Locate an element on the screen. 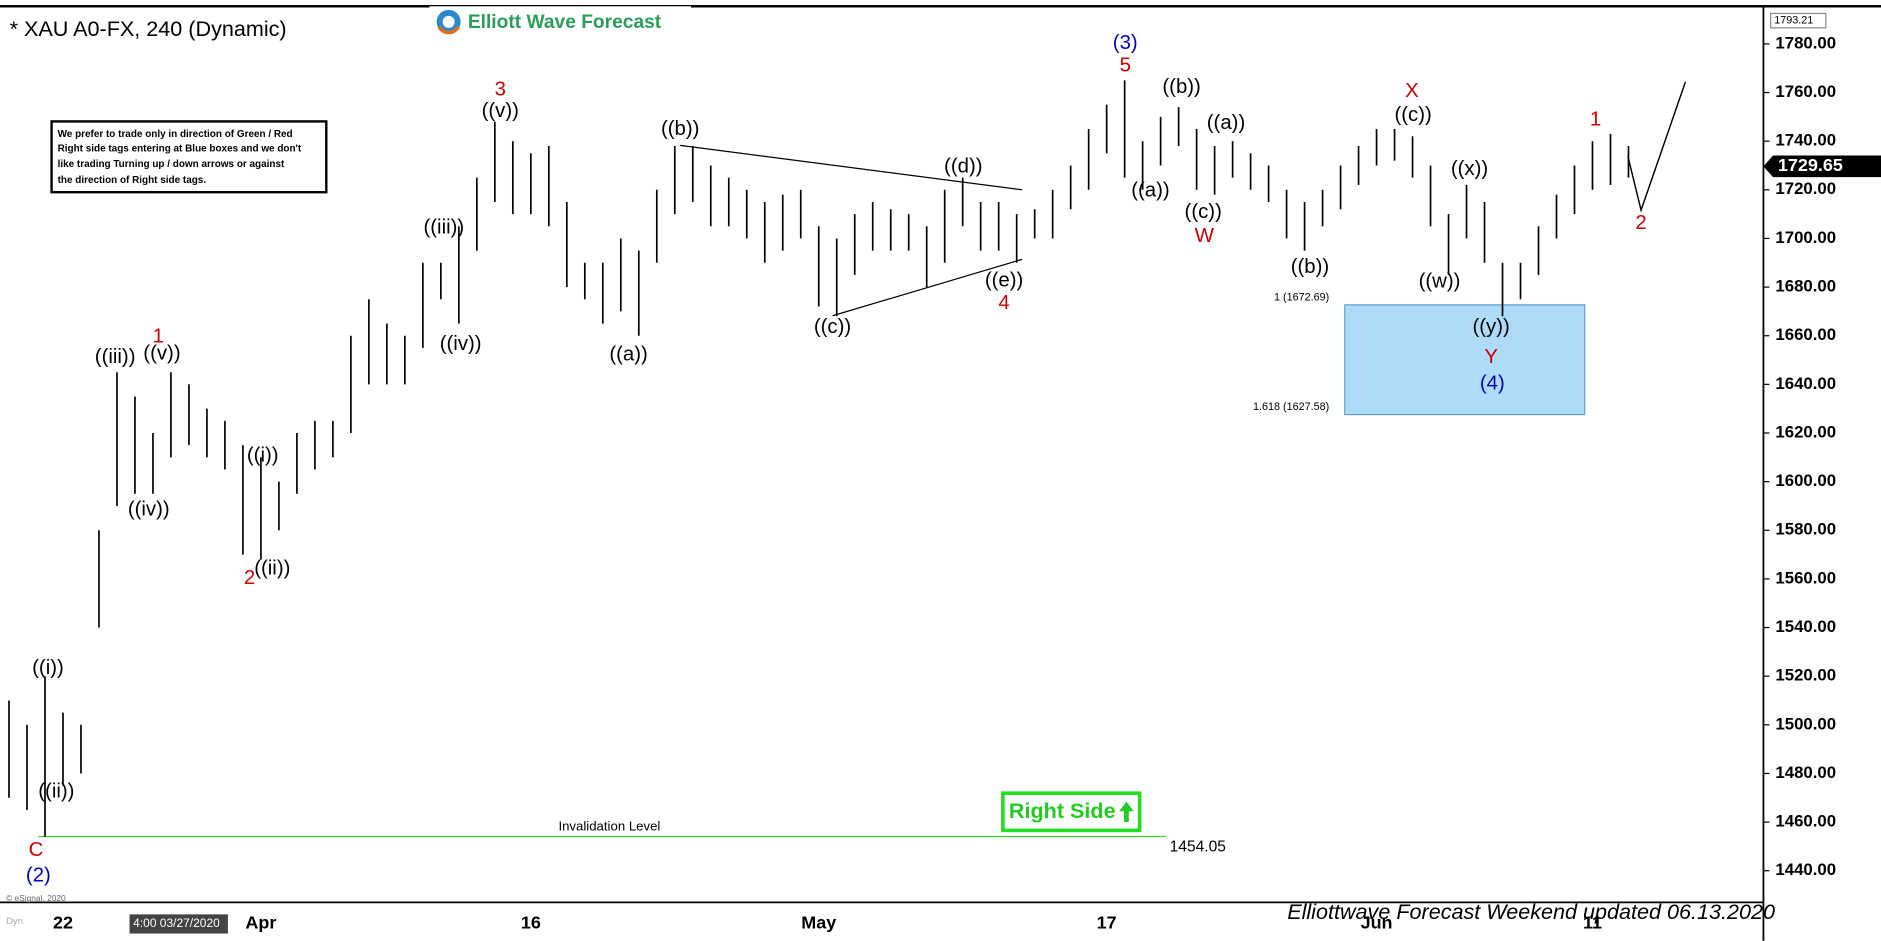 The width and height of the screenshot is (1881, 941). y-tick-label: 1600.00 is located at coordinates (1805, 480).